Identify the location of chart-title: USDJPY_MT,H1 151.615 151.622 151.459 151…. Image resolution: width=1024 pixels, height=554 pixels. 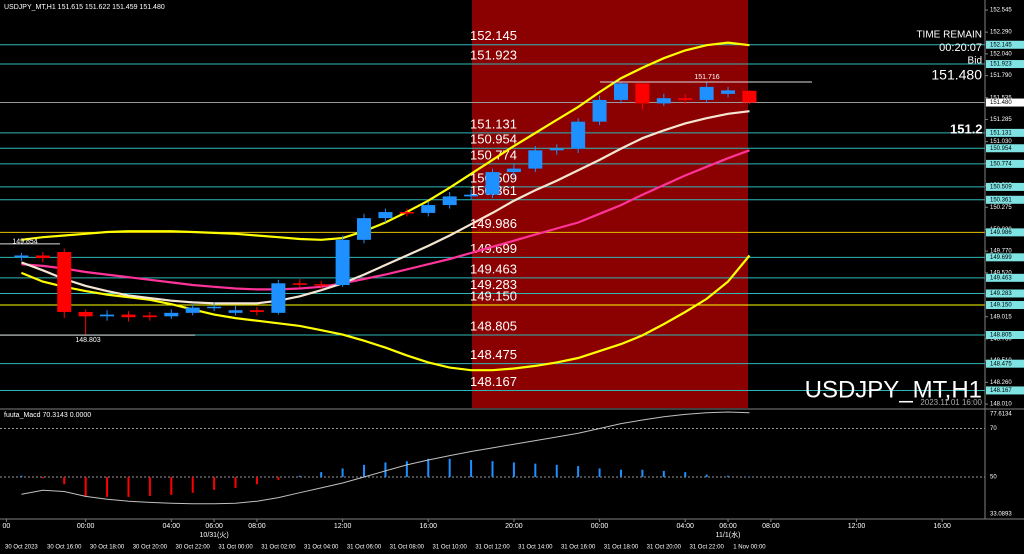
(84, 7).